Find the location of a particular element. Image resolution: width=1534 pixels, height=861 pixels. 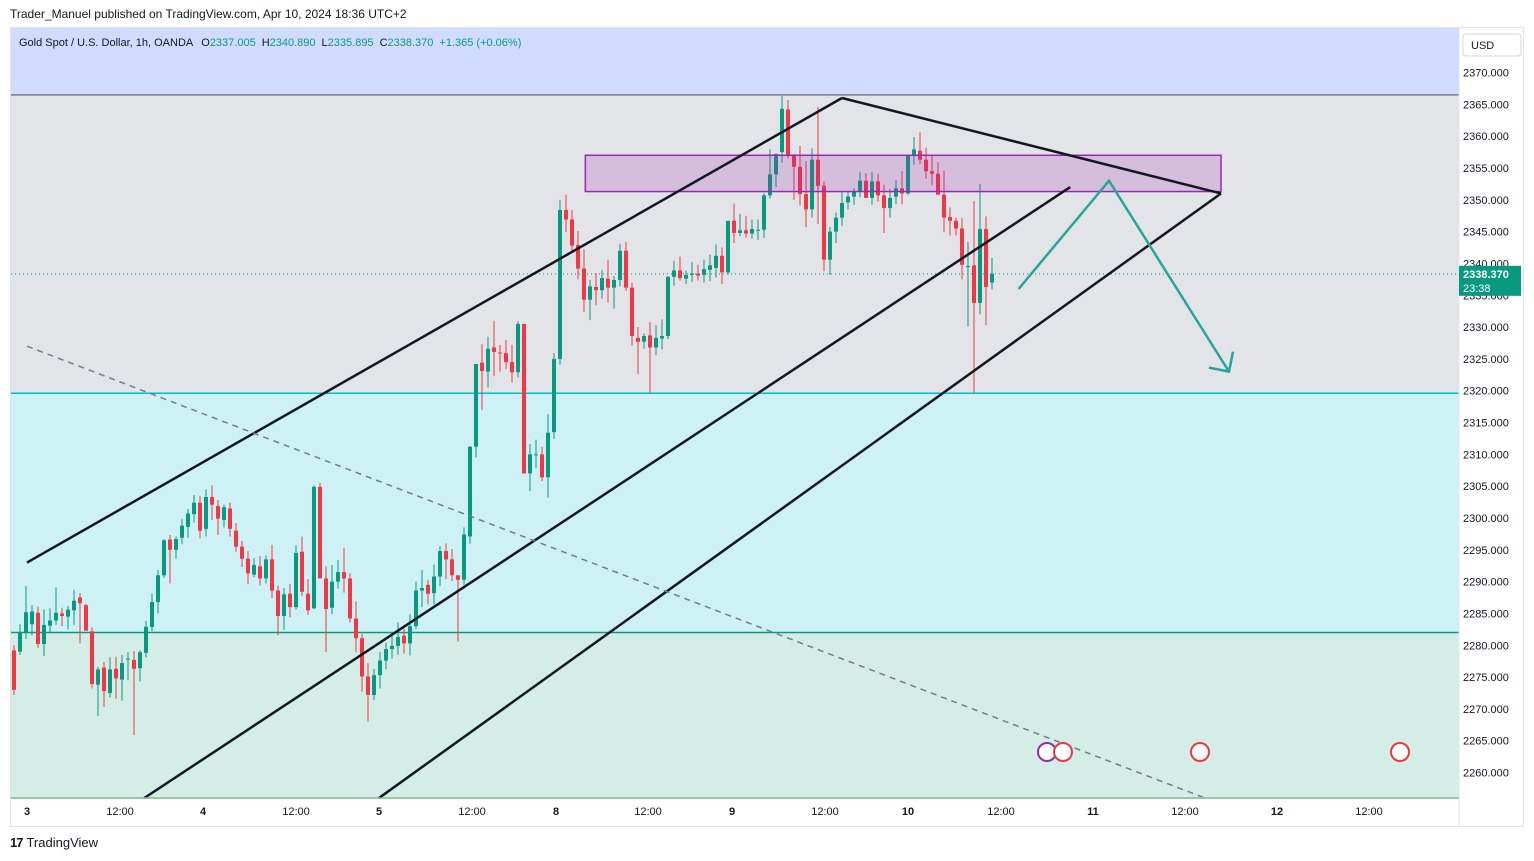

legend-change: +1.365 (+0.06%) is located at coordinates (480, 43).